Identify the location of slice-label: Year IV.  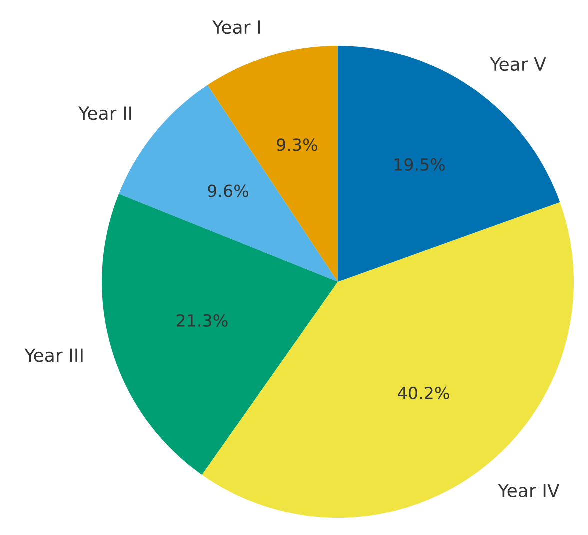
(529, 491).